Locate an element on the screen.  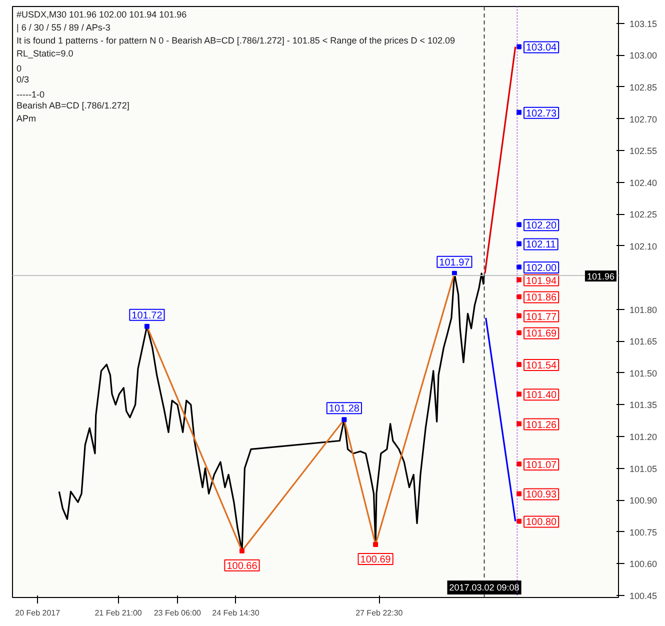
annotation: 0 is located at coordinates (19, 69).